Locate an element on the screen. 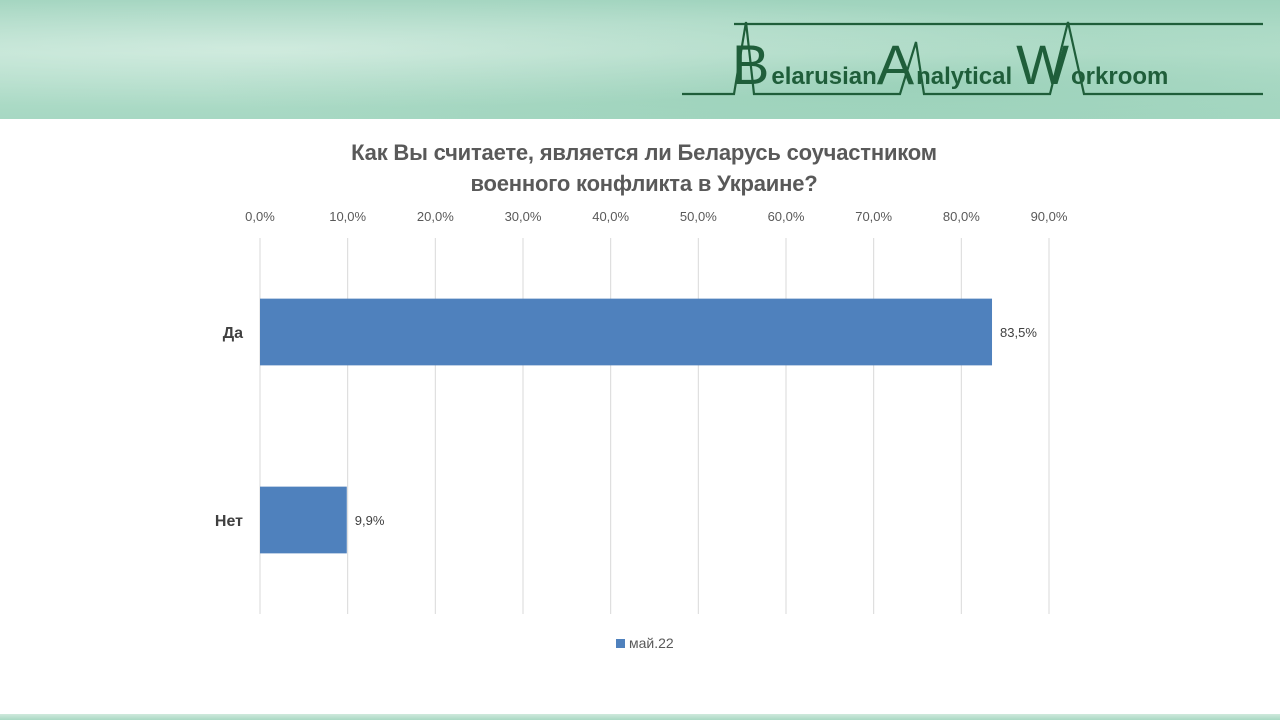 This screenshot has width=1280, height=720. logo-initial-a: A is located at coordinates (896, 64).